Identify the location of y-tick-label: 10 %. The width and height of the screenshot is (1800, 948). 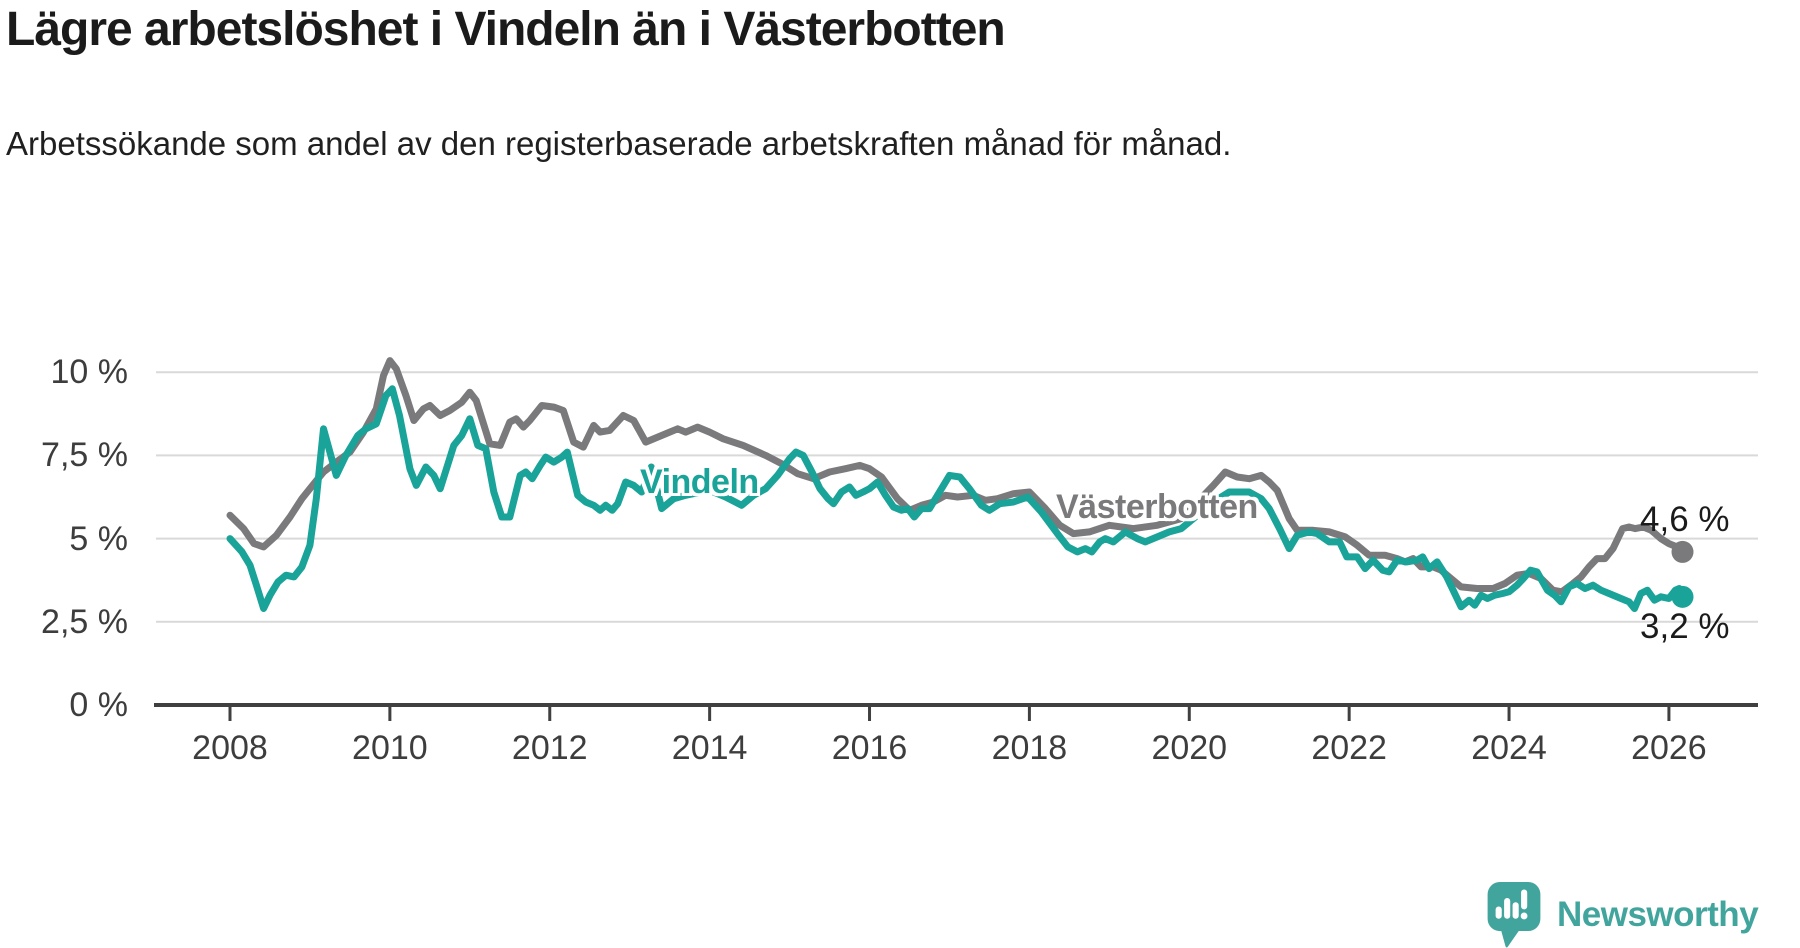
(89, 372).